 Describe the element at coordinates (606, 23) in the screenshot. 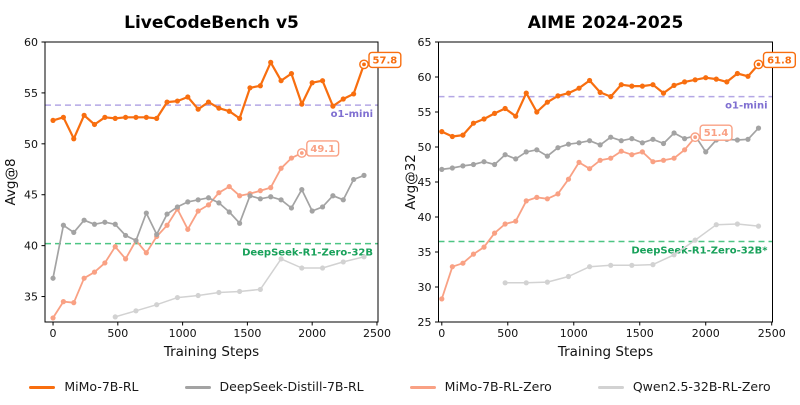

I see `svg-text: AIME 2024-2025` at that location.